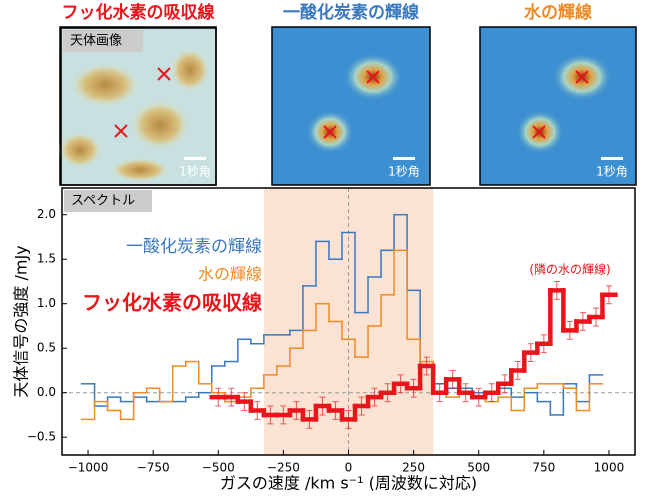 This screenshot has width=649, height=502. Describe the element at coordinates (46, 259) in the screenshot. I see `y-tick-label: 1.5` at that location.